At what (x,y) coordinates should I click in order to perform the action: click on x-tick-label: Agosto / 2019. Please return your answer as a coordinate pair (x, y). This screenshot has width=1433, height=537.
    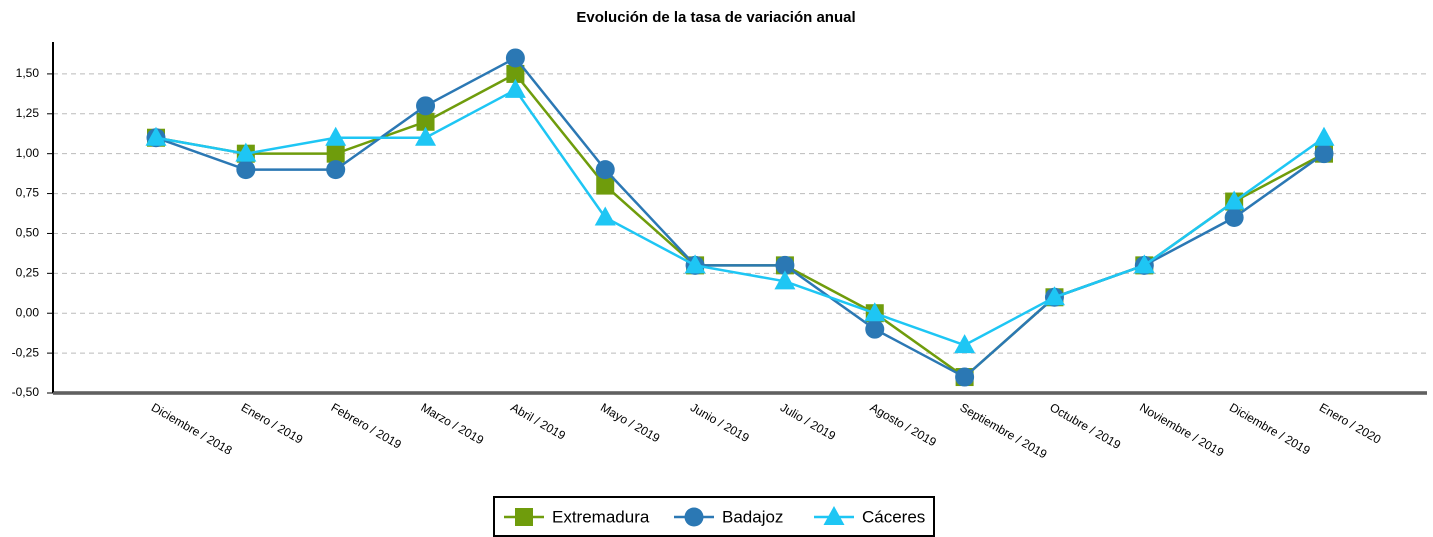
    Looking at the image, I should click on (903, 424).